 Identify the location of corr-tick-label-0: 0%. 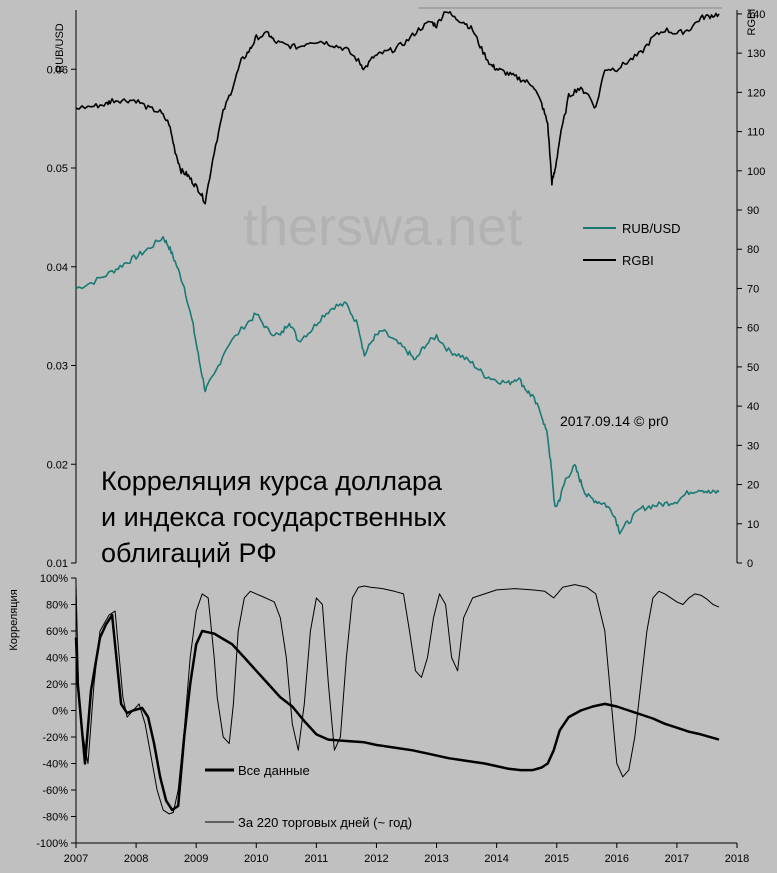
(60, 712).